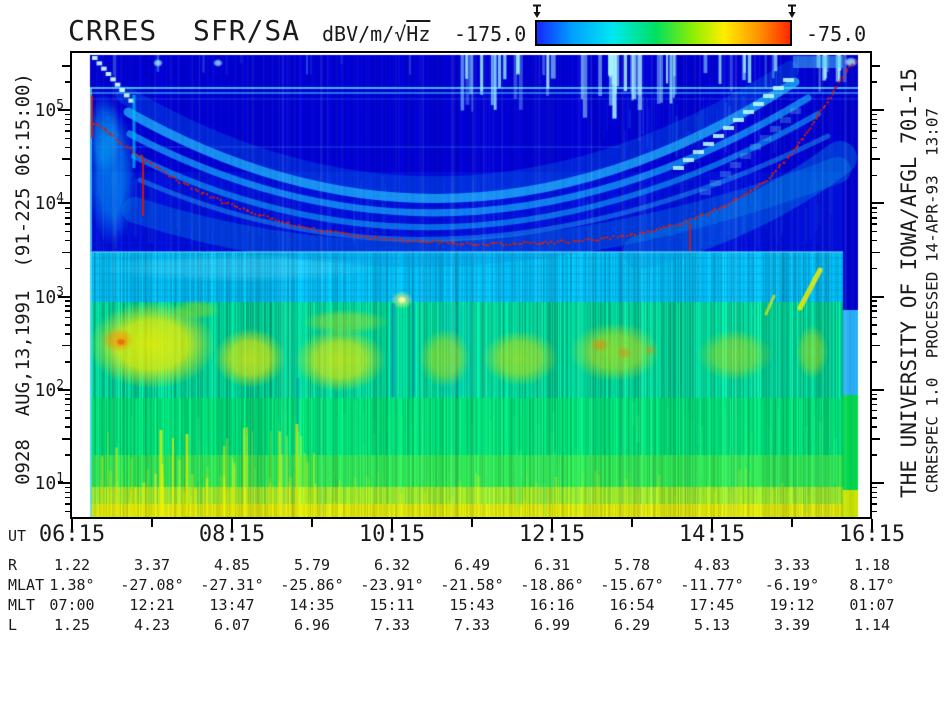 Image resolution: width=945 pixels, height=720 pixels. Describe the element at coordinates (472, 585) in the screenshot. I see `ephemeris-value: -21.58°` at that location.